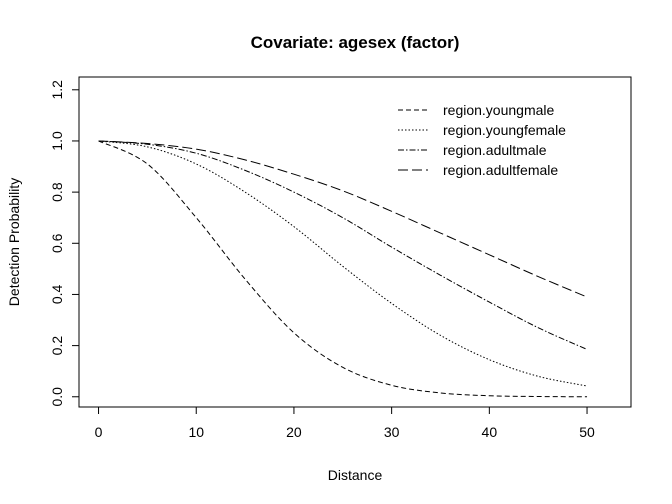  I want to click on y-axis-title: Detection Probability, so click(14, 242).